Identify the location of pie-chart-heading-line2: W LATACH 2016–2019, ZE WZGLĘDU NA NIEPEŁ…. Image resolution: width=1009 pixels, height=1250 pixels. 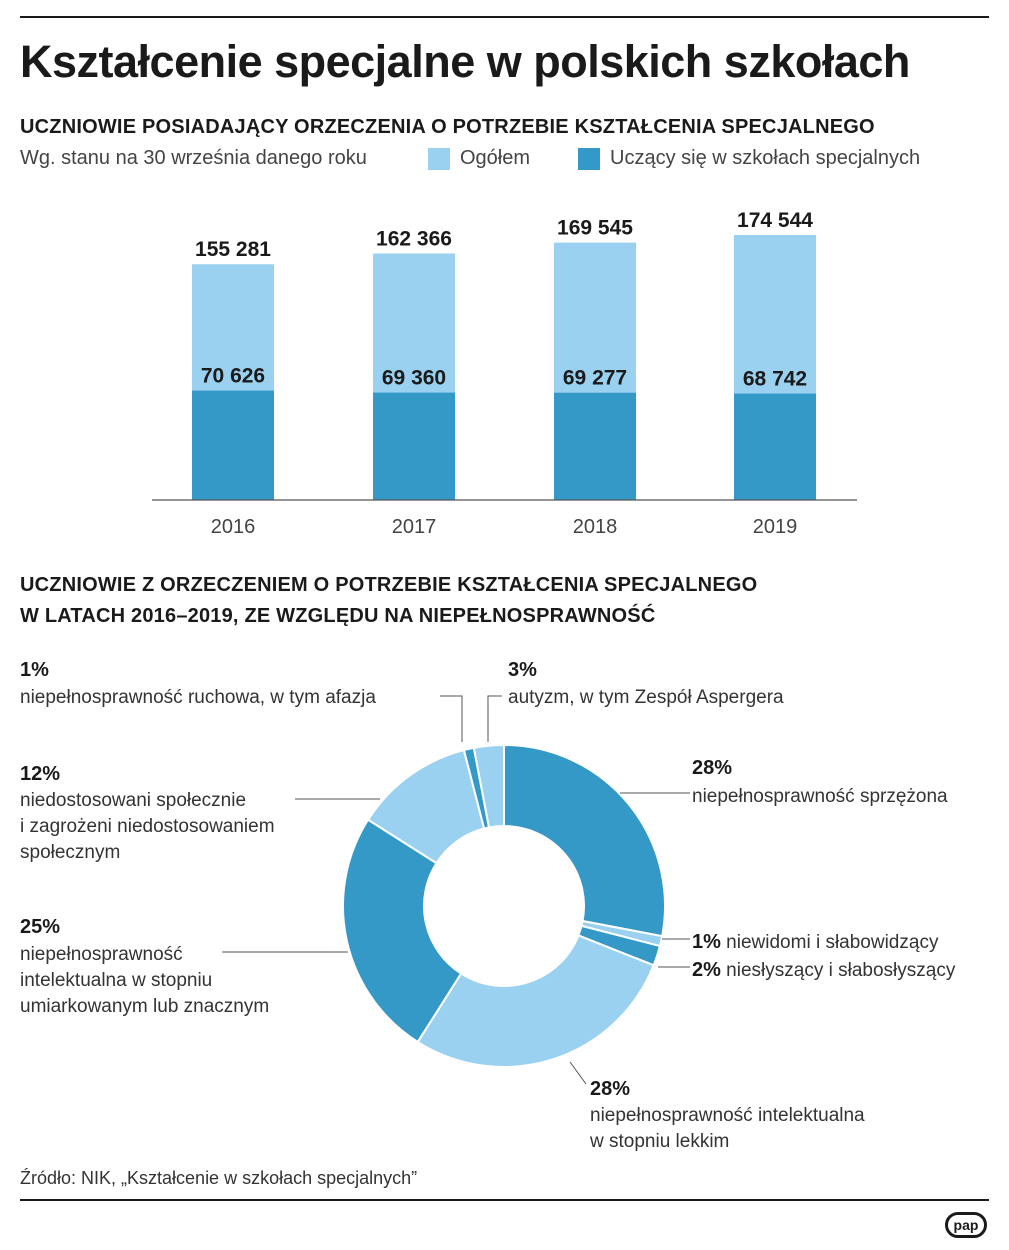
(338, 616).